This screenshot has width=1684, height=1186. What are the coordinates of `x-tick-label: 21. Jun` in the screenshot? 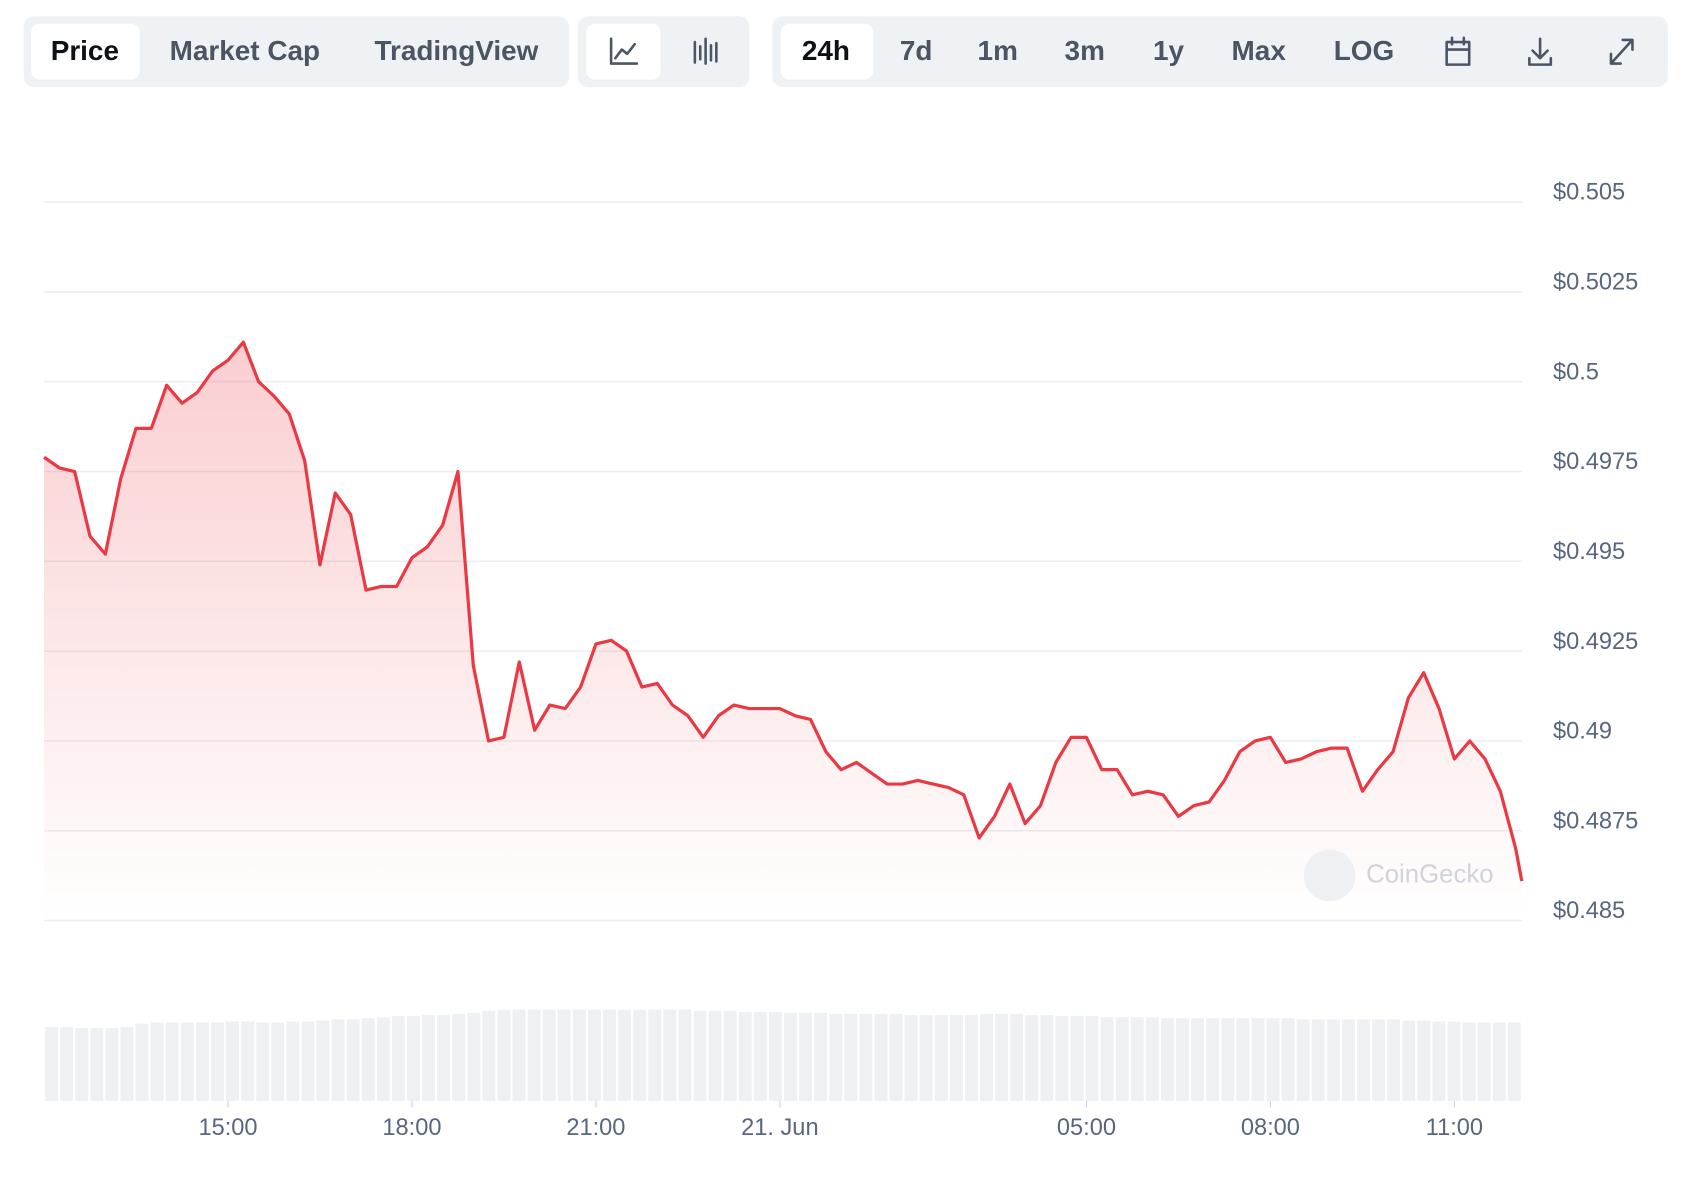 It's located at (779, 1128).